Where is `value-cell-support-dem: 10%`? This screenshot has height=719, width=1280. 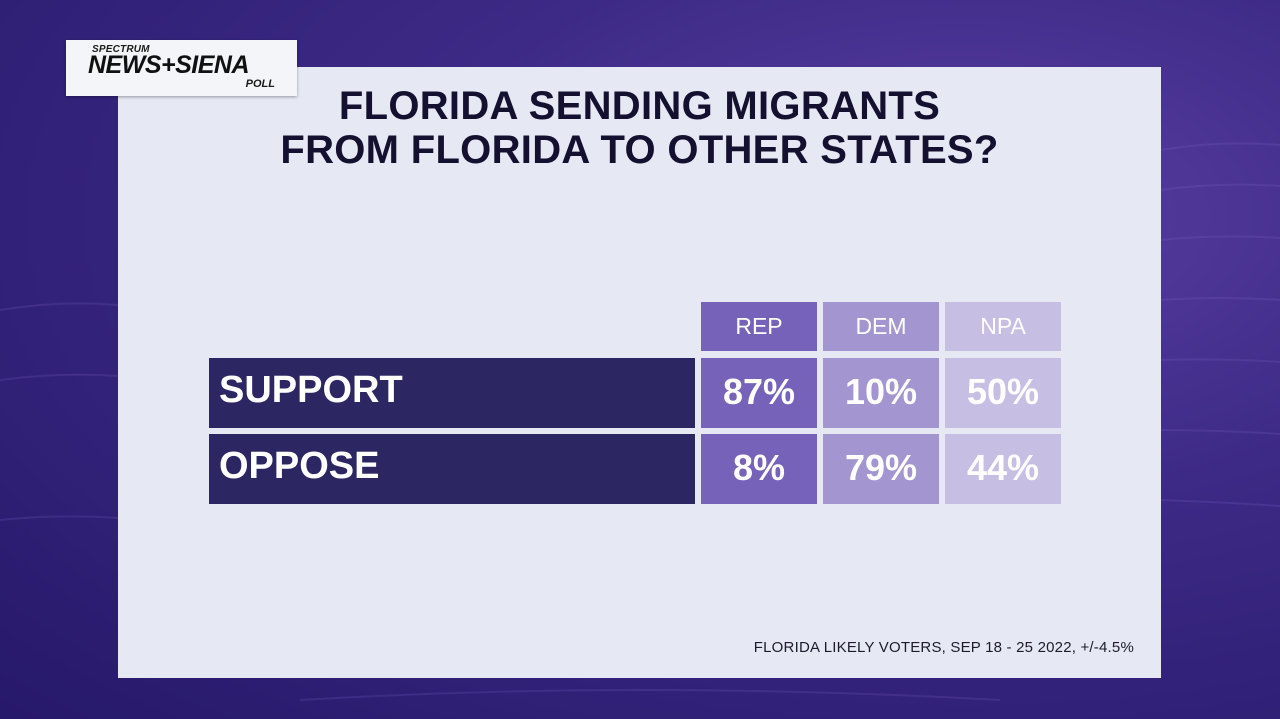 value-cell-support-dem: 10% is located at coordinates (881, 393).